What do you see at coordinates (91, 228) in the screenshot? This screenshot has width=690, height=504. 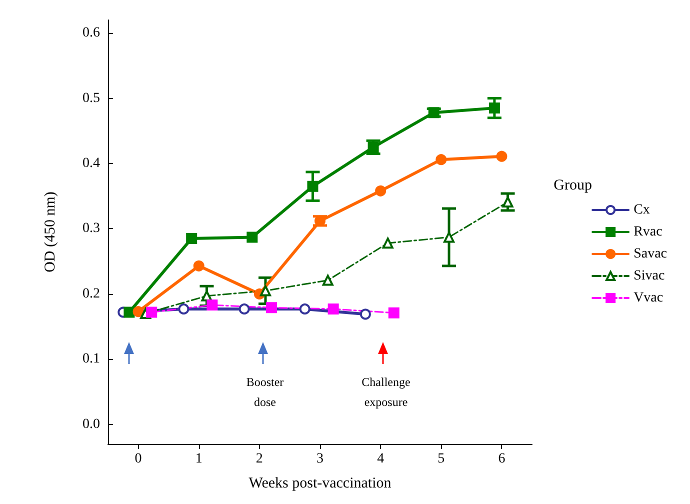 I see `y-tick-label: 0.3` at bounding box center [91, 228].